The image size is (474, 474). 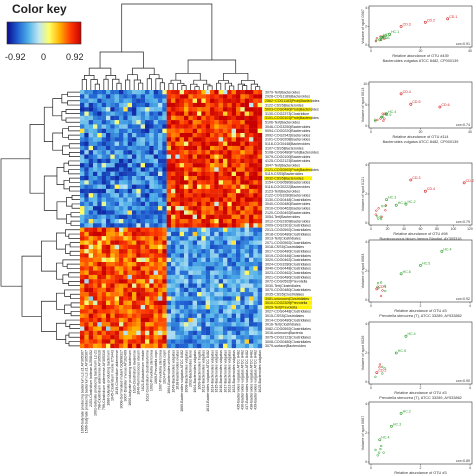 I want to click on row-label: 3040-COG0480|Bacteroides, so click(x=287, y=204).